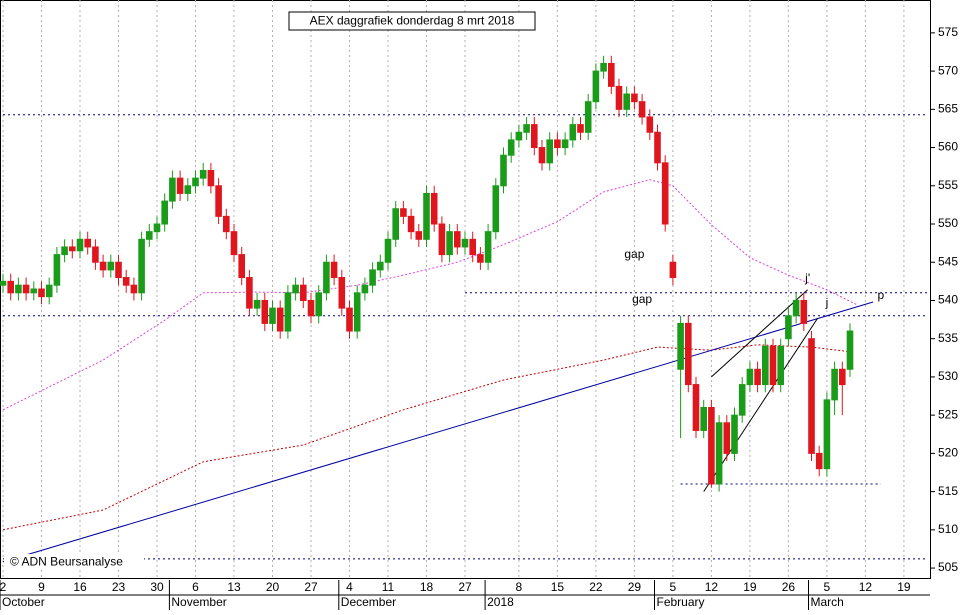  What do you see at coordinates (948, 491) in the screenshot?
I see `y-tick-label: 515` at bounding box center [948, 491].